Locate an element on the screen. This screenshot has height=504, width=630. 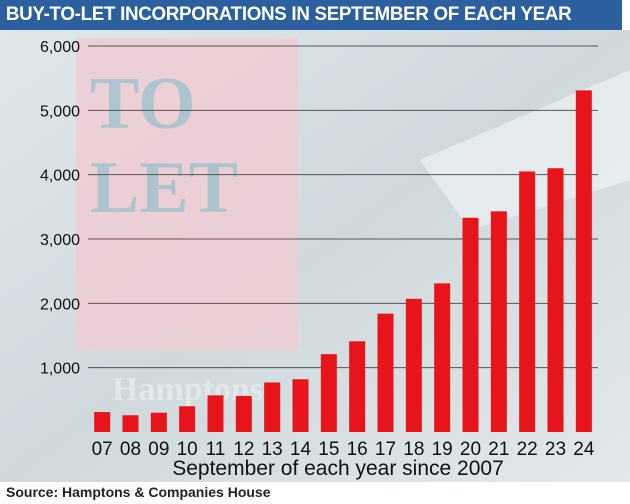
x-tick-label: 21 is located at coordinates (498, 449).